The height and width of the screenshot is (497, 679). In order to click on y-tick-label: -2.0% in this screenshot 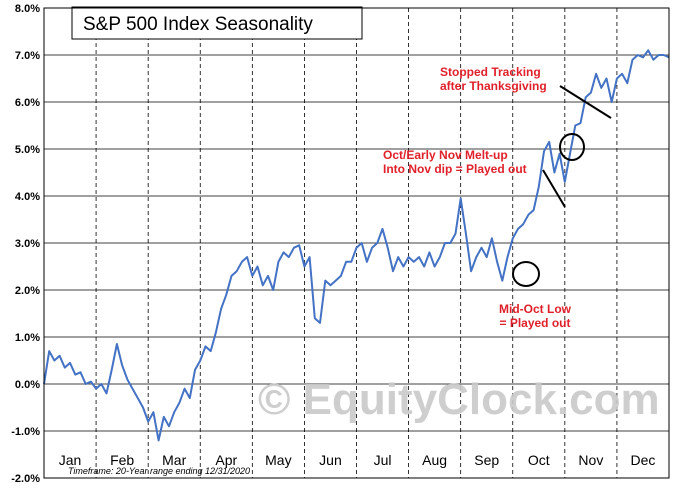, I will do `click(25, 479)`.